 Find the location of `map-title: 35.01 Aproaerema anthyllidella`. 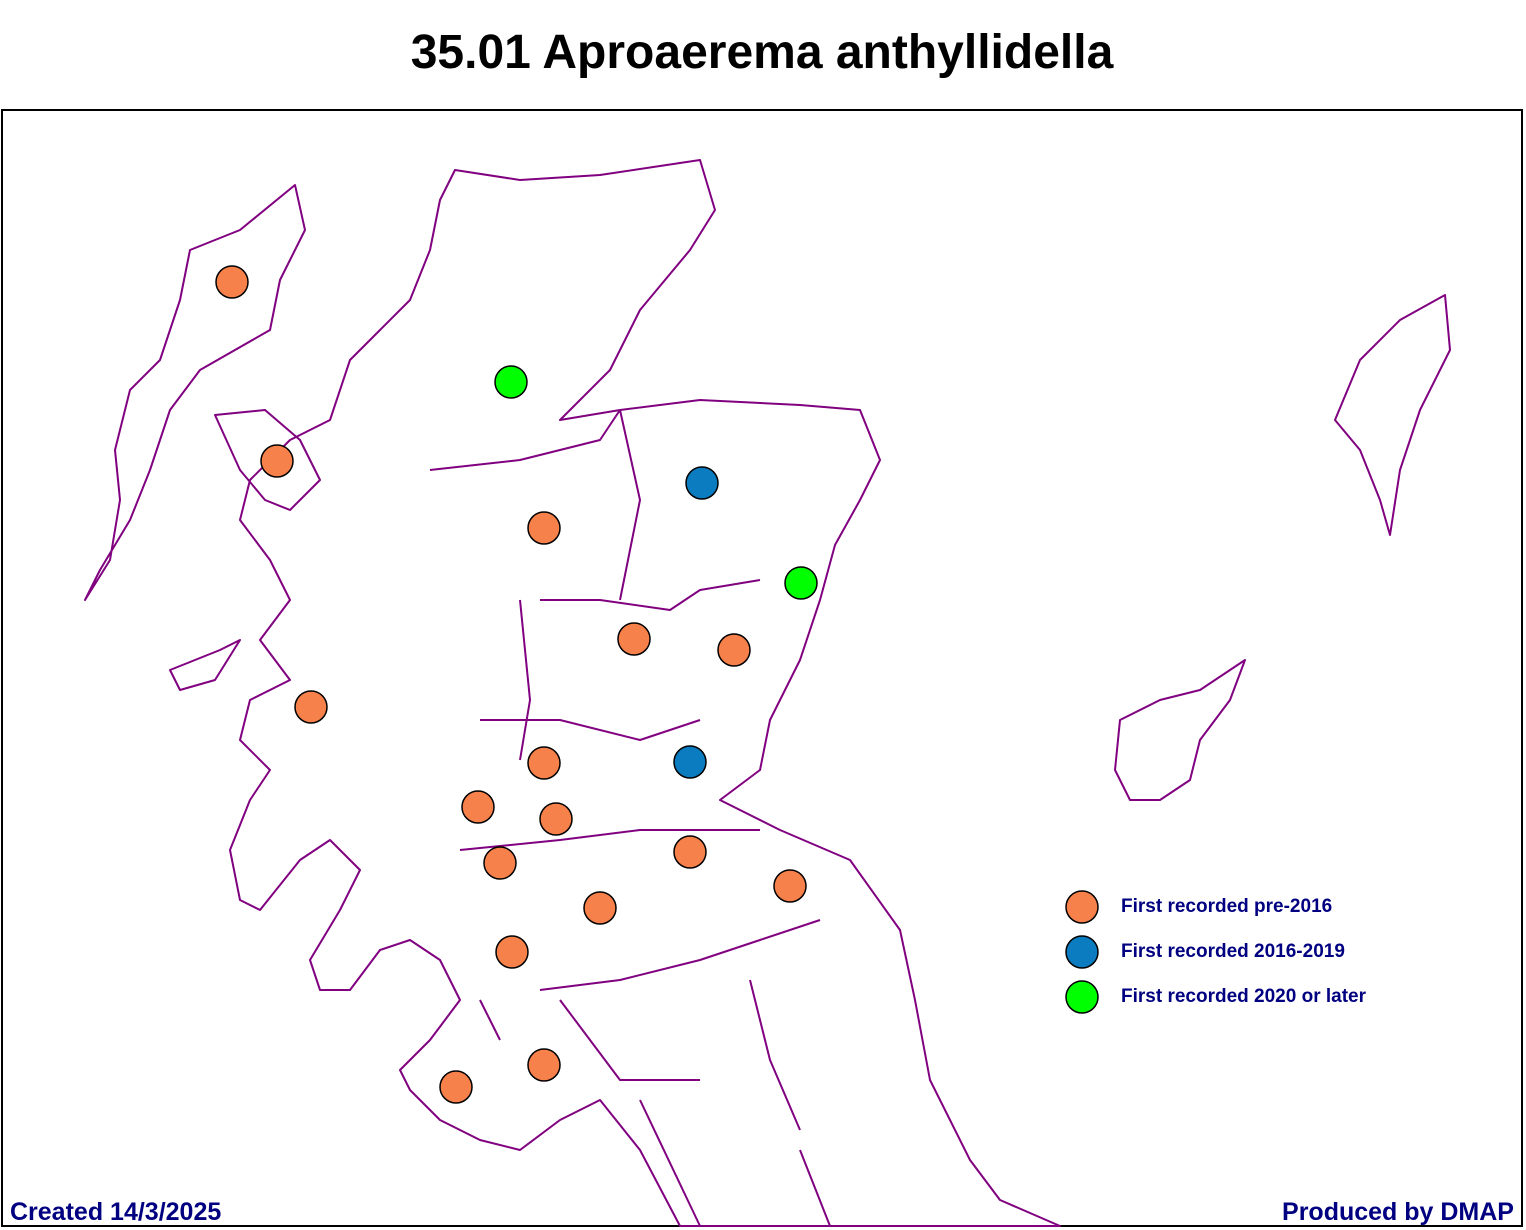

map-title: 35.01 Aproaerema anthyllidella is located at coordinates (762, 52).